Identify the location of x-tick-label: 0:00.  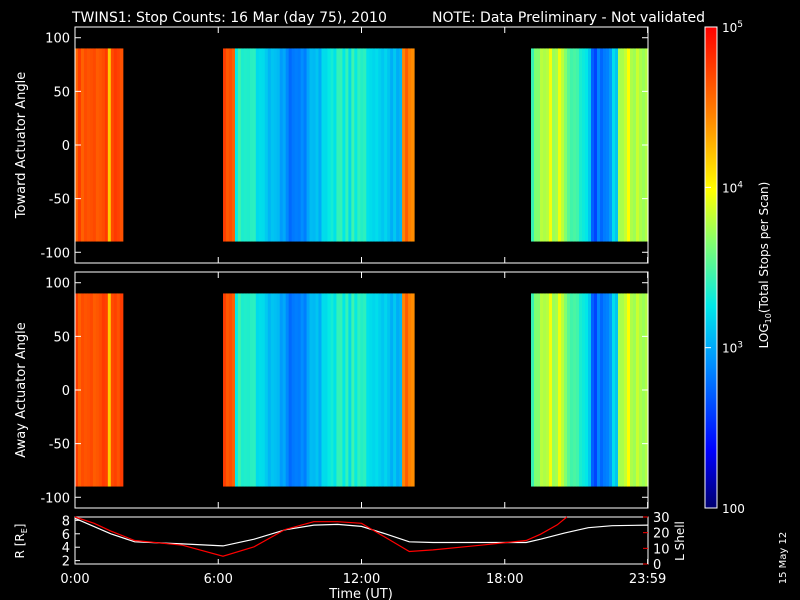
(74, 579).